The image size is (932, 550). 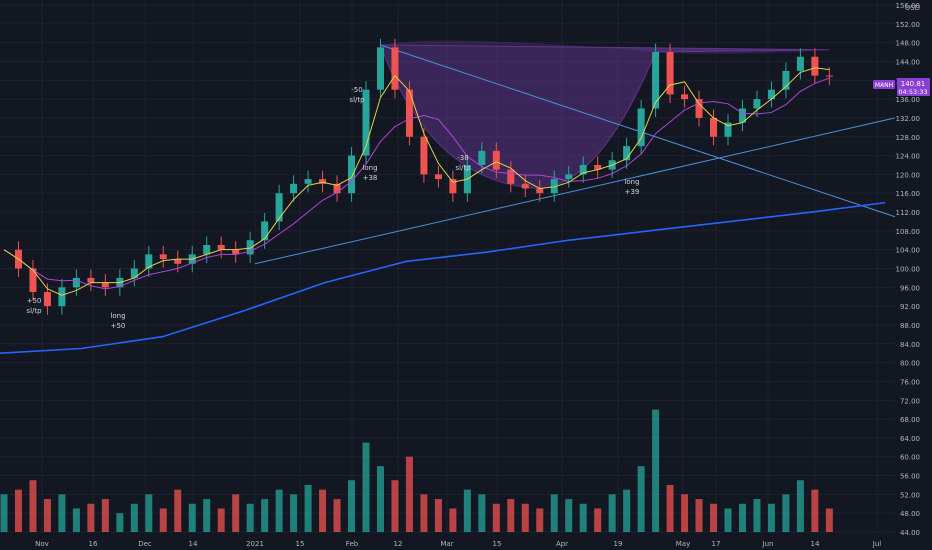 What do you see at coordinates (562, 544) in the screenshot?
I see `x-tick-label: Apr` at bounding box center [562, 544].